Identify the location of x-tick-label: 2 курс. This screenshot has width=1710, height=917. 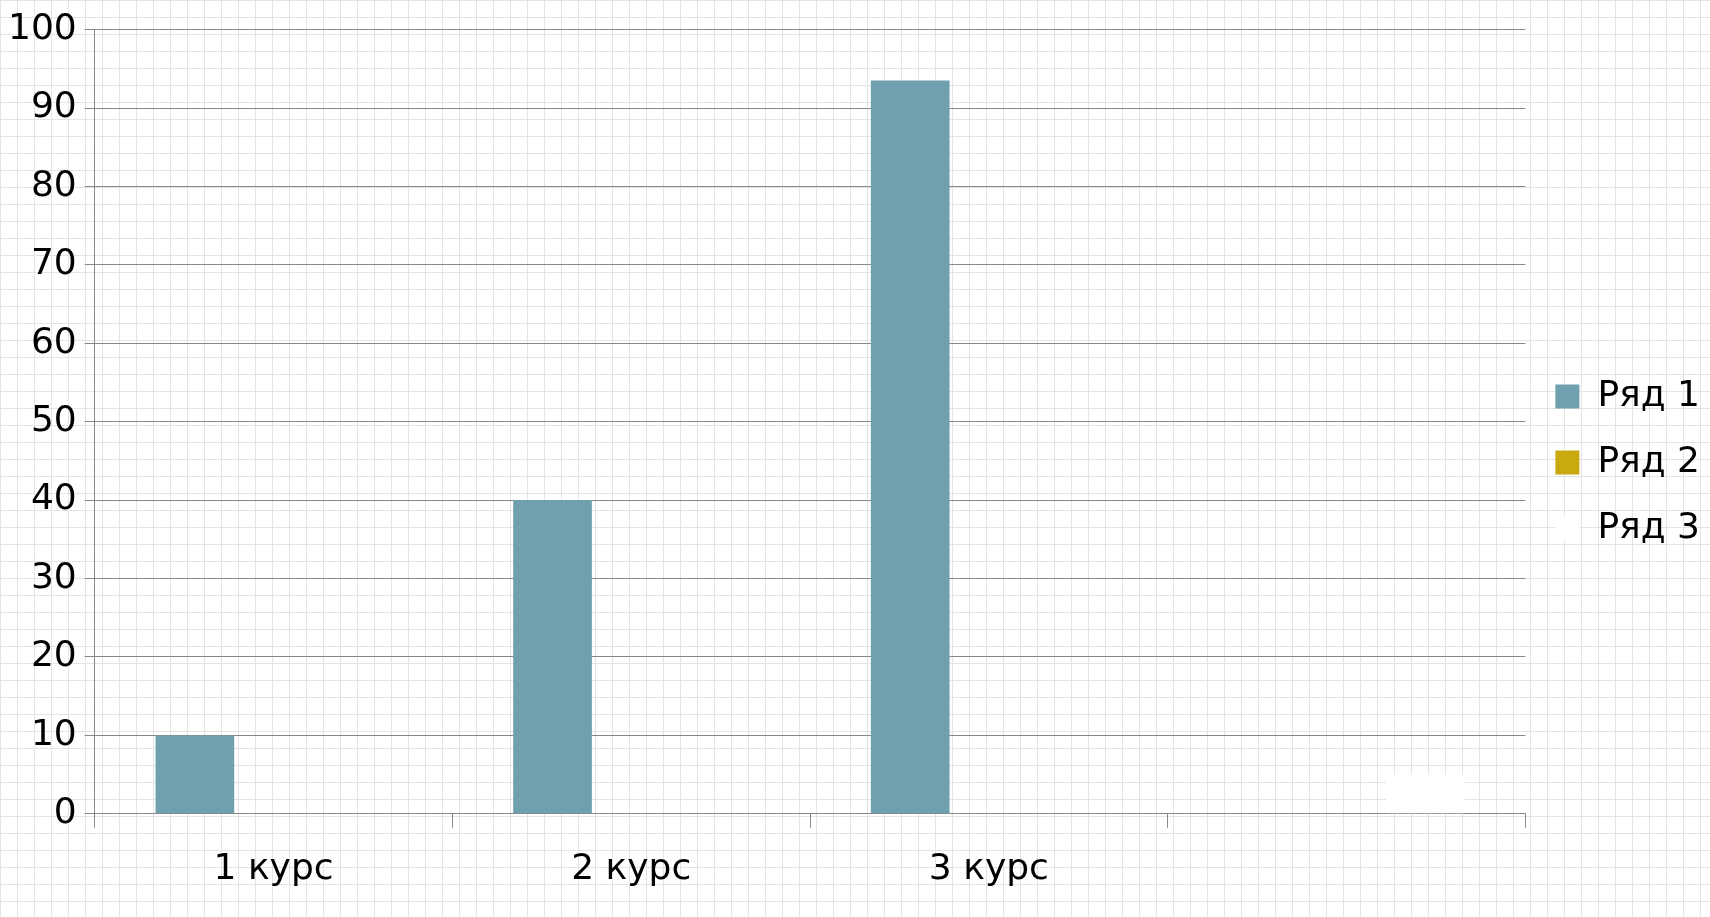
(631, 866).